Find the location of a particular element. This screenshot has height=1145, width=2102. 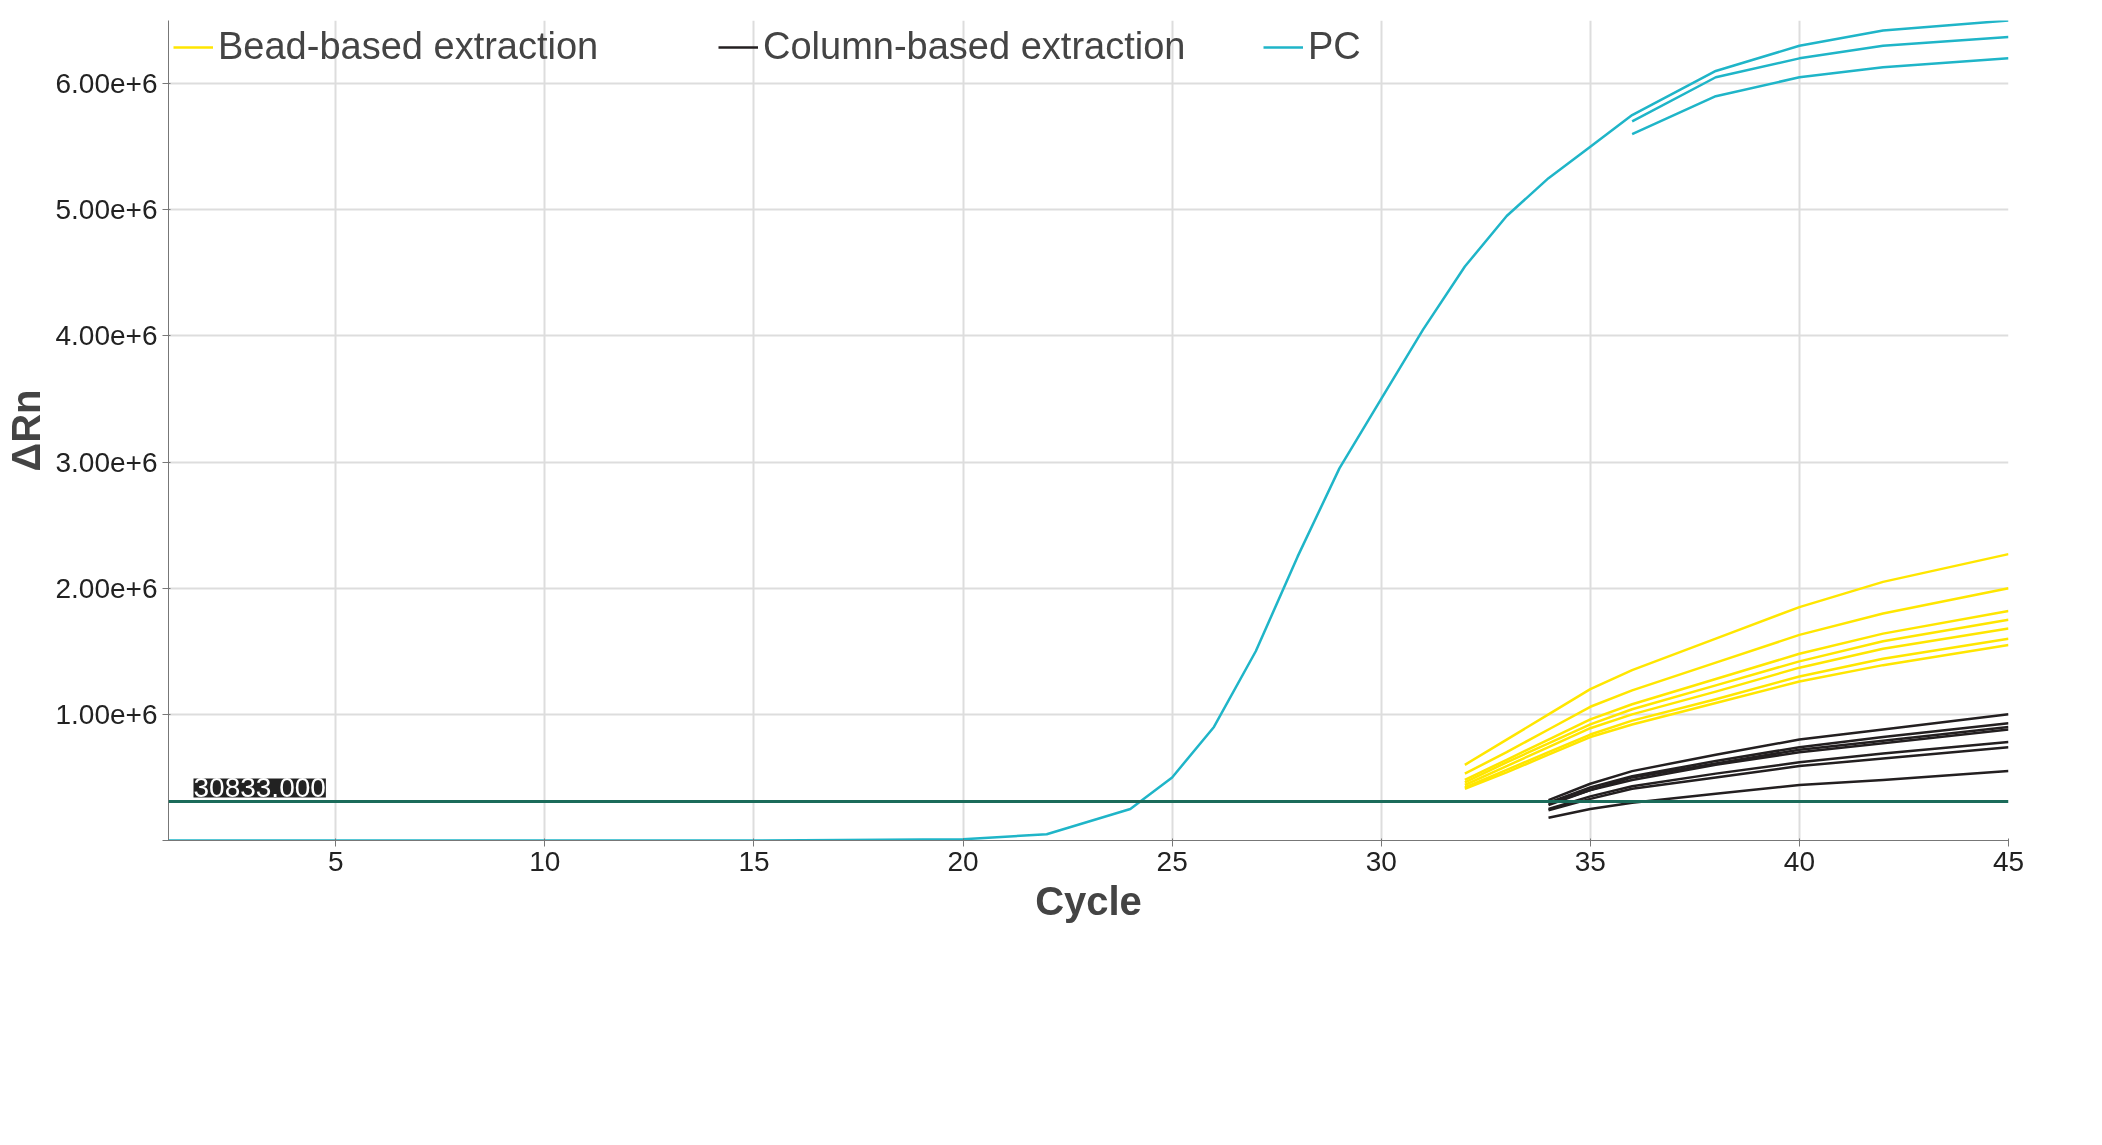

y-tick-label: 6.00e+6 is located at coordinates (106, 84).